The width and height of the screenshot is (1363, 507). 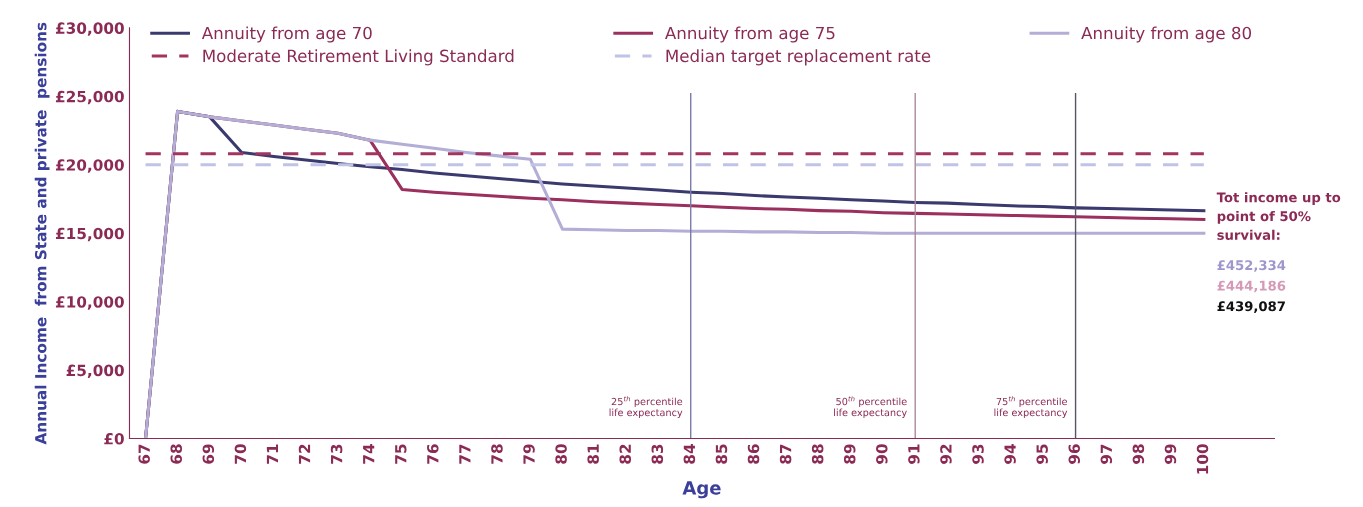 I want to click on x-tick-label: 97, so click(x=1106, y=454).